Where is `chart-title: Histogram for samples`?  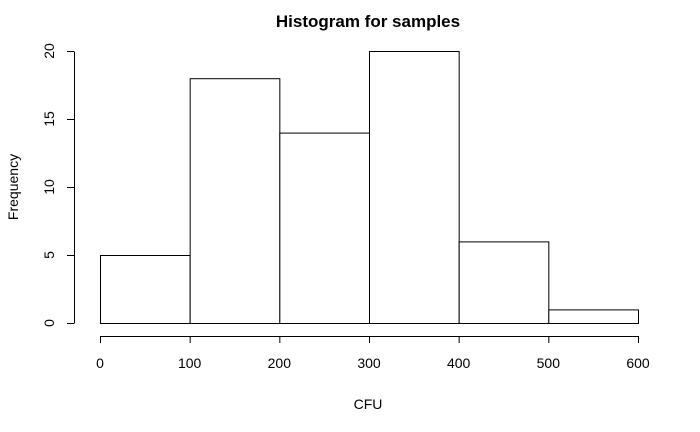 chart-title: Histogram for samples is located at coordinates (368, 21).